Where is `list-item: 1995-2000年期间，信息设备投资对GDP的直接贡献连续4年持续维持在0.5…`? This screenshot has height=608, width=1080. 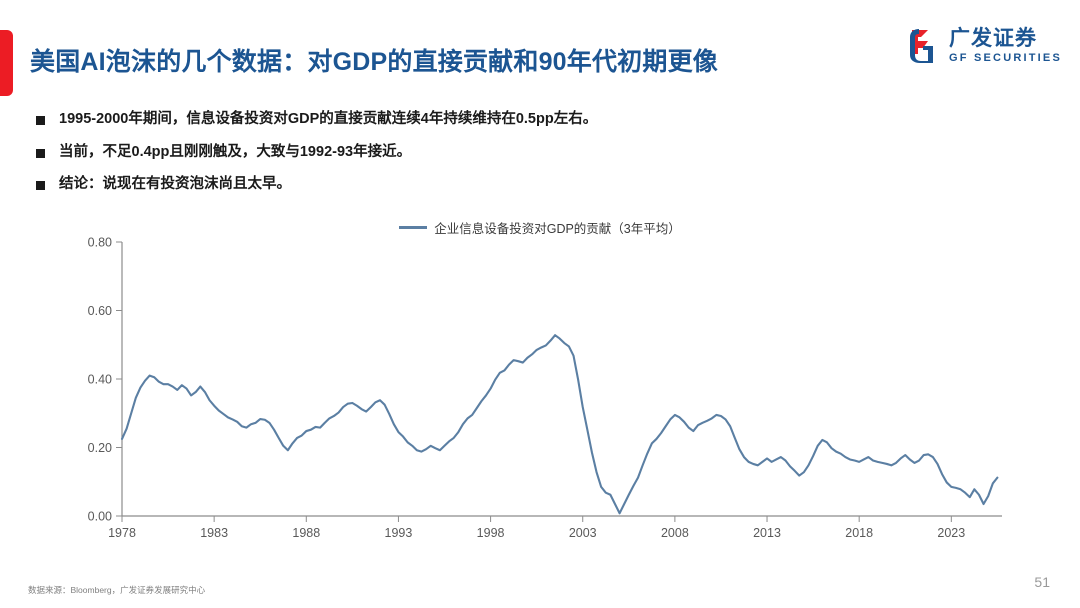 list-item: 1995-2000年期间，信息设备投资对GDP的直接贡献连续4年持续维持在0.5… is located at coordinates (536, 120).